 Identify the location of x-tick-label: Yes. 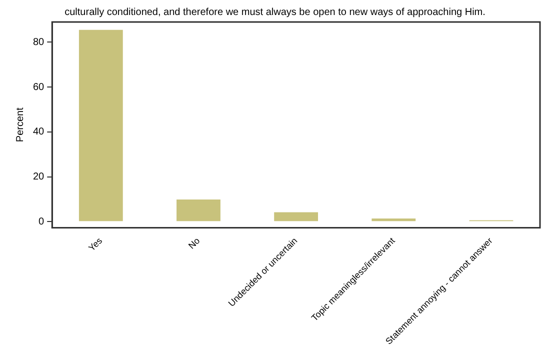
(95, 244).